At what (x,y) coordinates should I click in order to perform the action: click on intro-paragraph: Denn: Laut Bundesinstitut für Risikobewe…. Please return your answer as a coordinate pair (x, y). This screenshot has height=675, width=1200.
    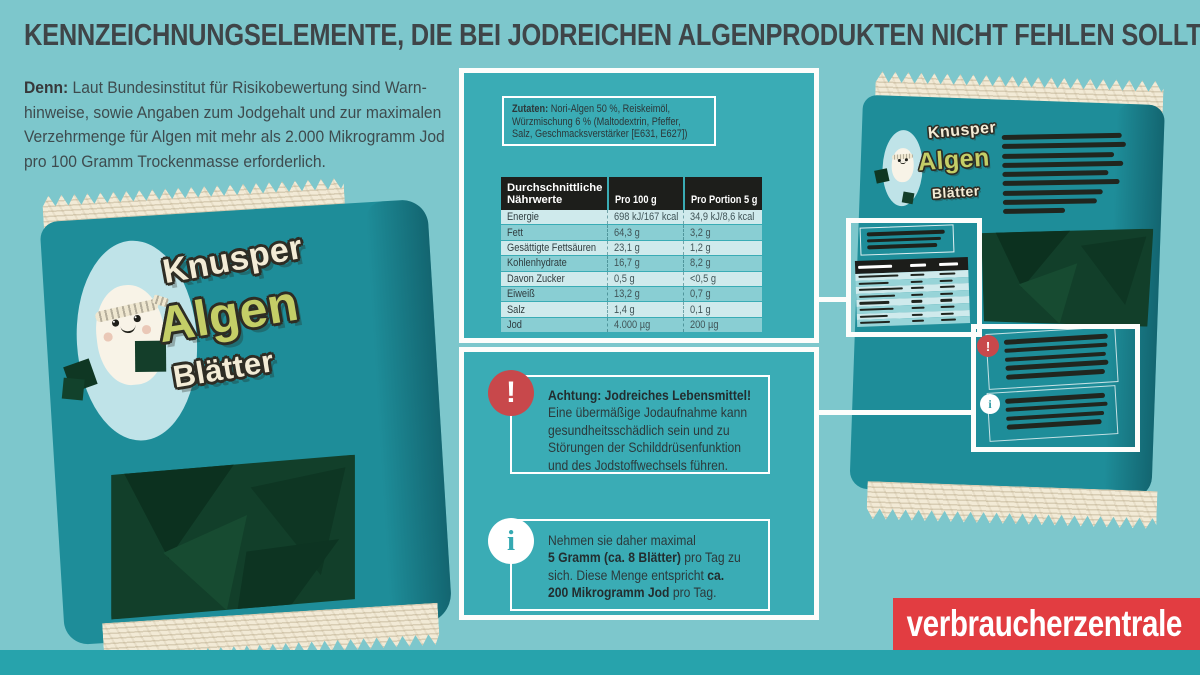
    Looking at the image, I should click on (238, 125).